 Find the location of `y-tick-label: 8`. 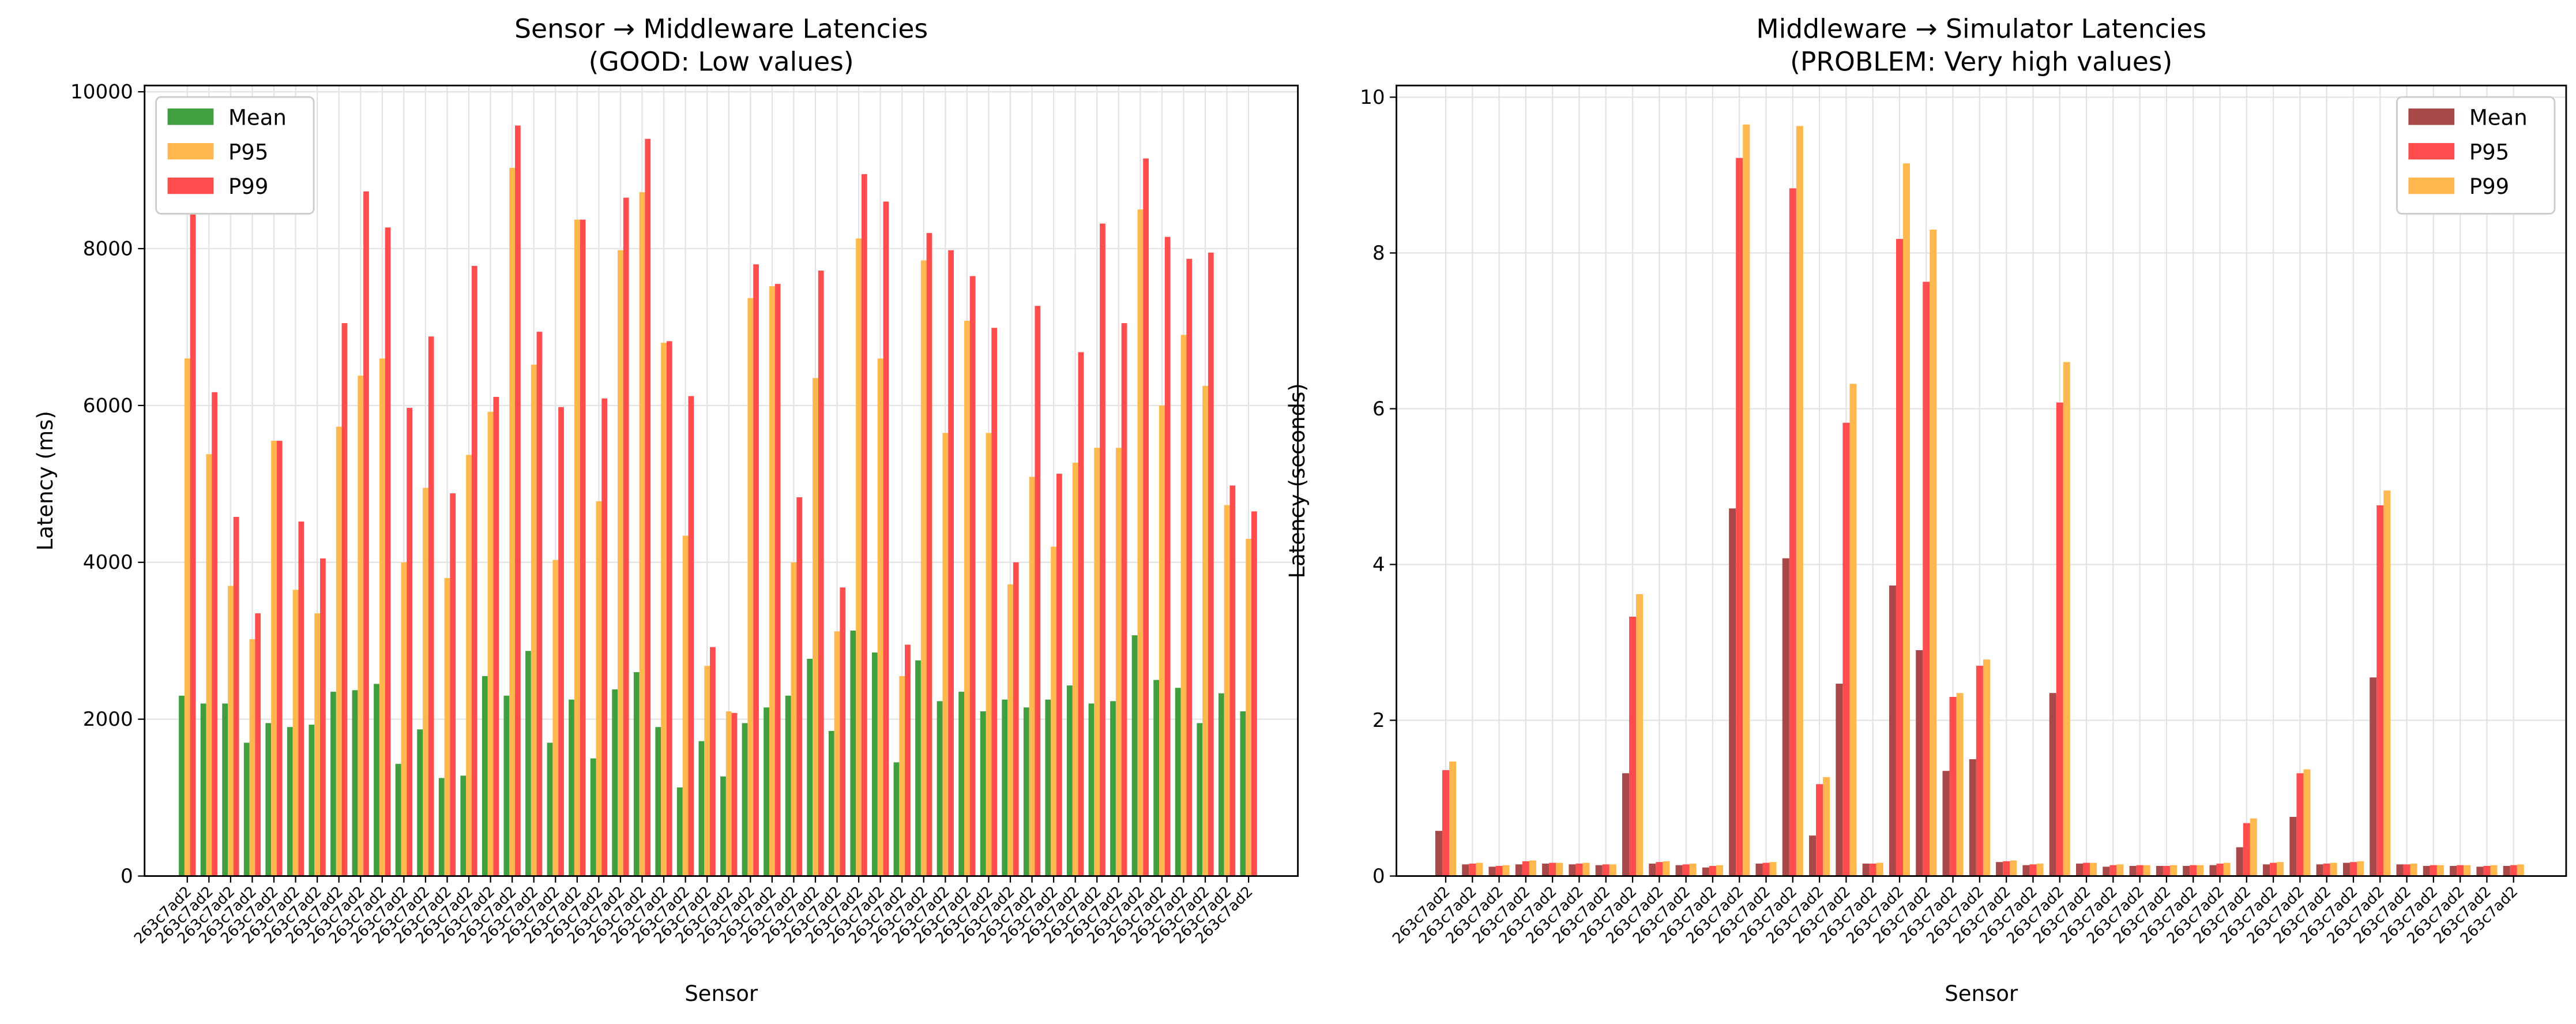

y-tick-label: 8 is located at coordinates (1378, 253).